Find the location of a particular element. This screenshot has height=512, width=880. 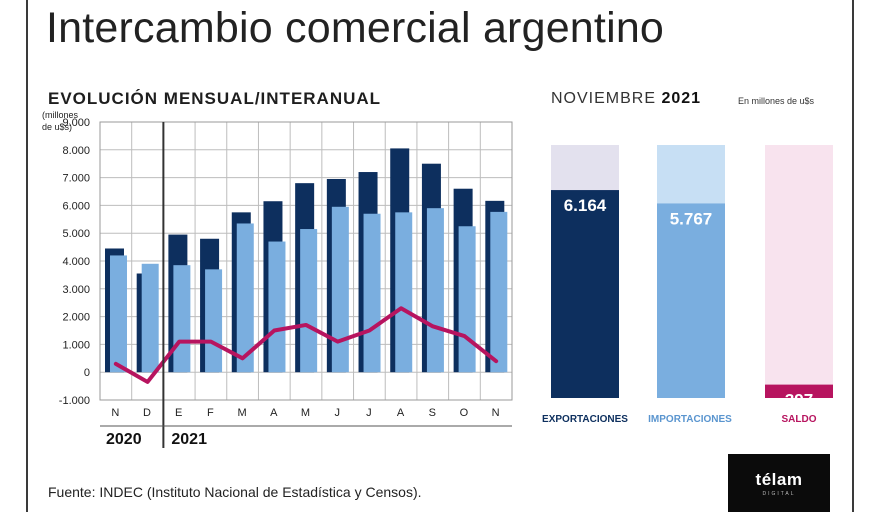

y-tick-label: 0 is located at coordinates (87, 373).